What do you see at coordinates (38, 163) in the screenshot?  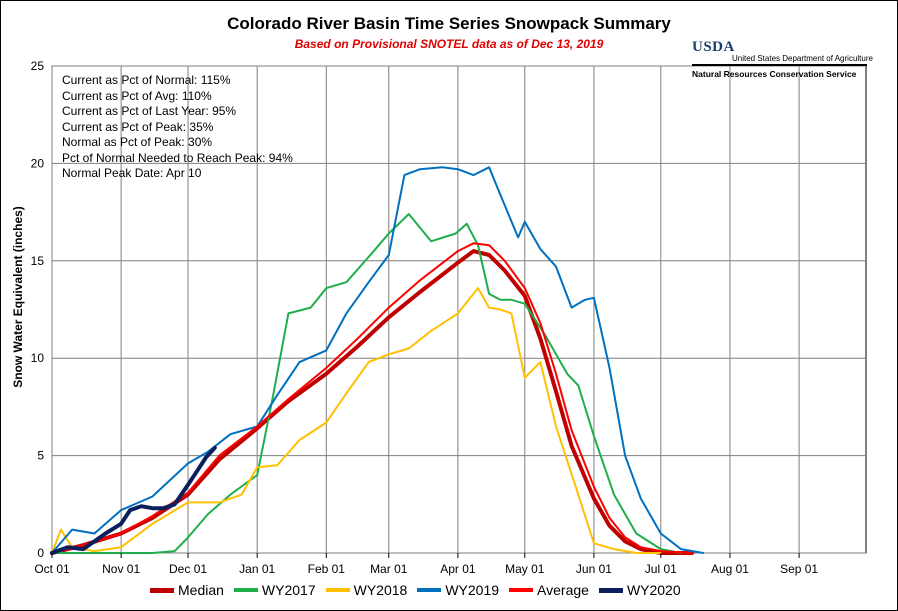 I see `y-tick-label: 20` at bounding box center [38, 163].